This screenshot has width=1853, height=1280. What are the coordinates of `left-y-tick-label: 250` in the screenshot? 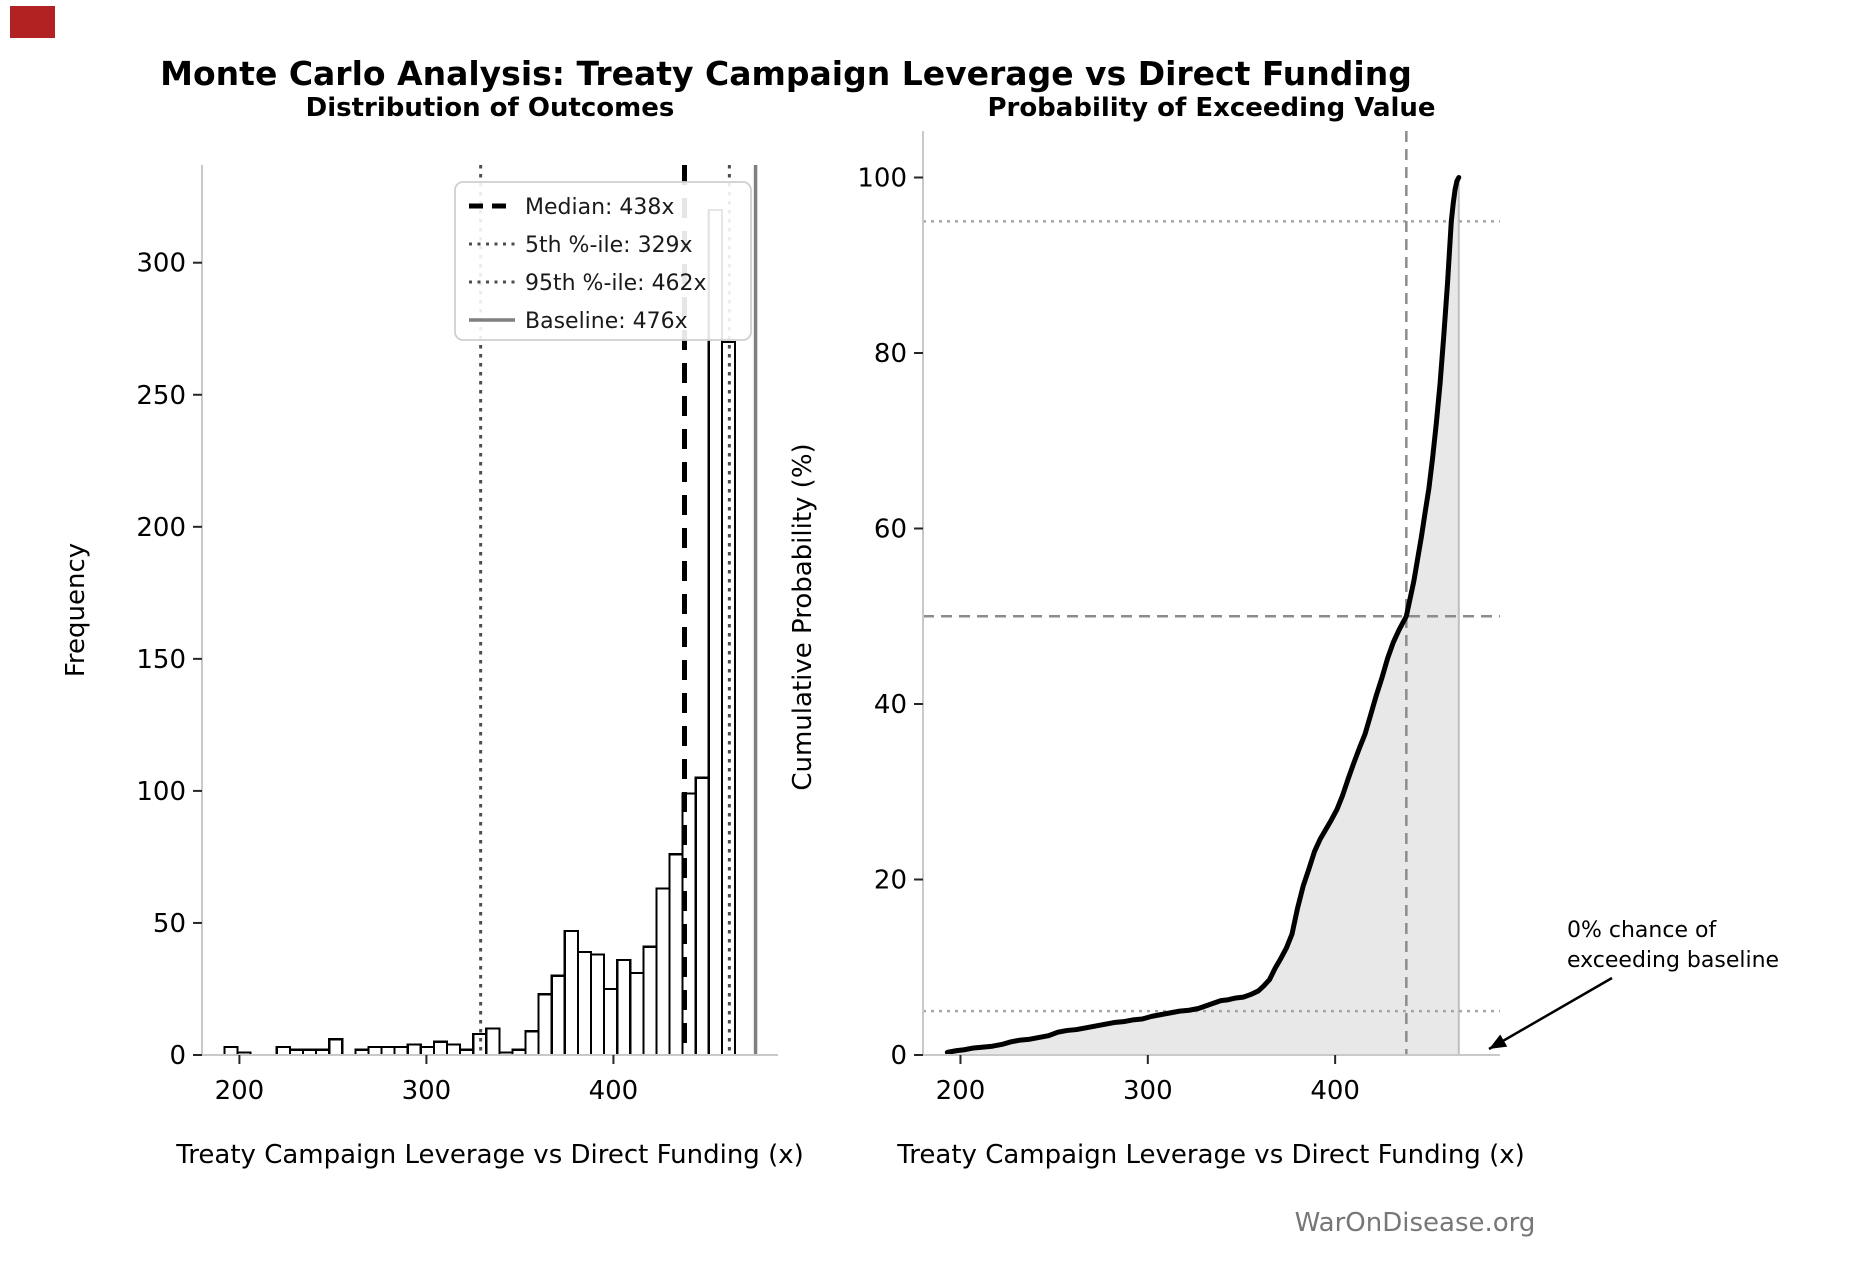 It's located at (161, 396).